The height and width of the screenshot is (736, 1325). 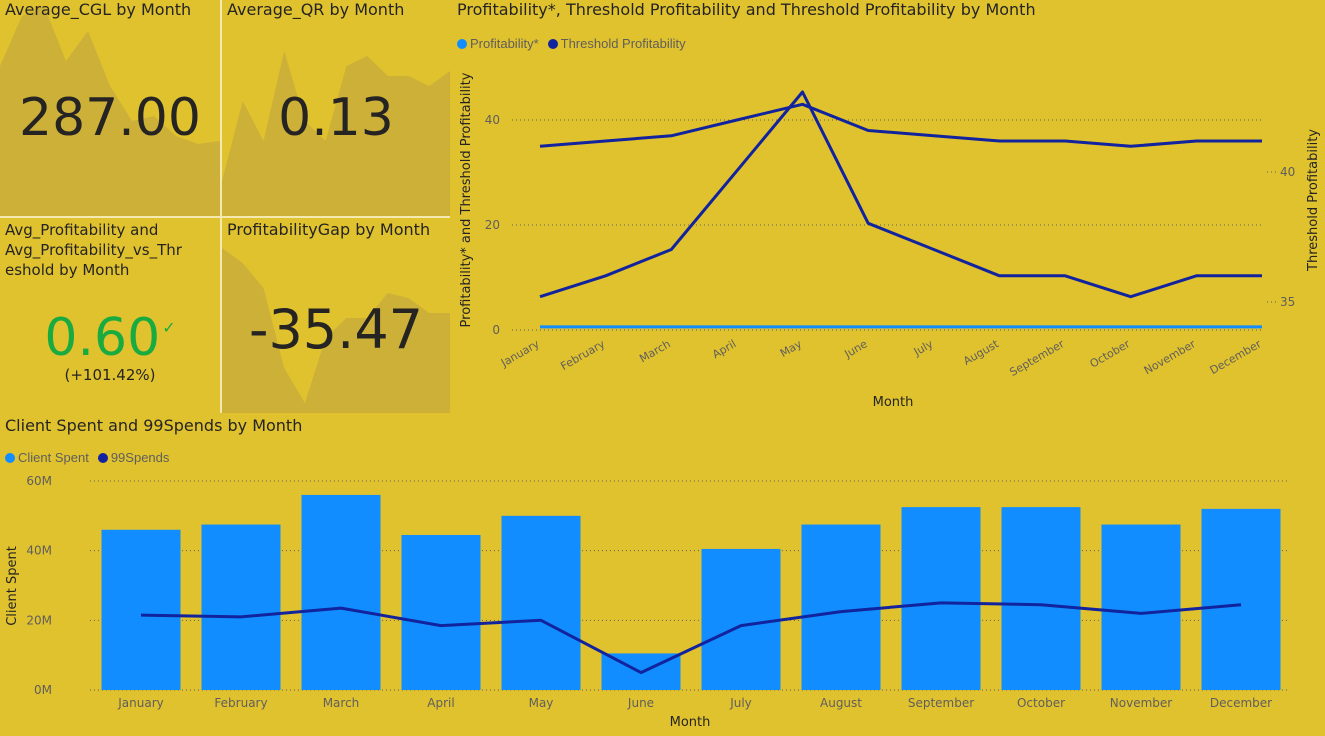 I want to click on legend-dot-profitability, so click(x=462, y=43).